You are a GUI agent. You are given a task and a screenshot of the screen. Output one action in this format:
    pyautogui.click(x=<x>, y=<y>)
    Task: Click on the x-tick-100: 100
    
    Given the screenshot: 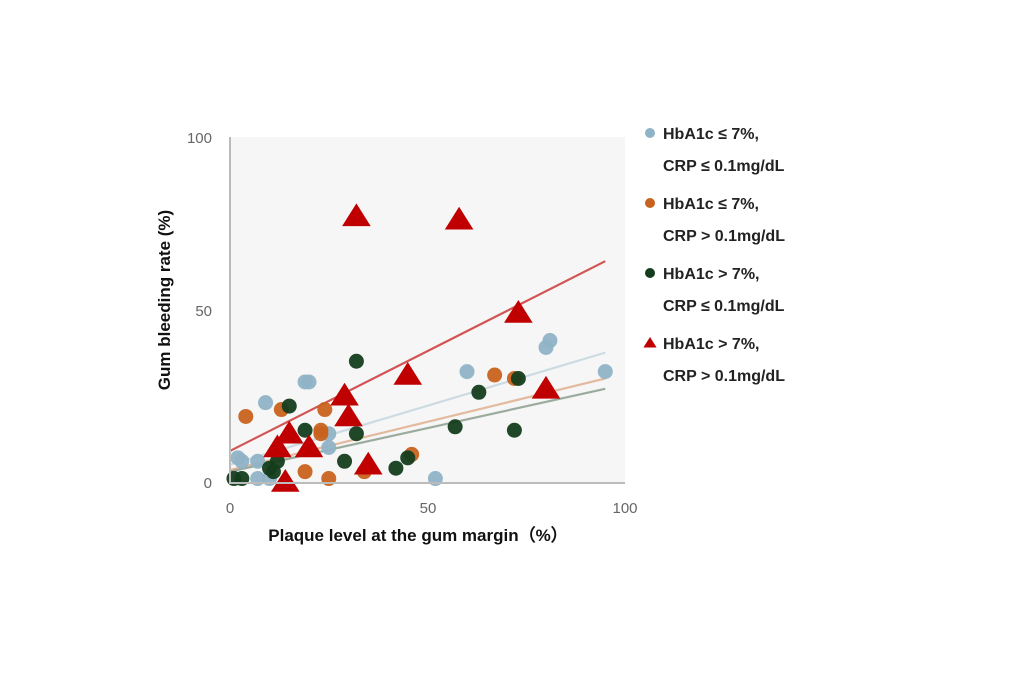 What is the action you would take?
    pyautogui.click(x=624, y=508)
    